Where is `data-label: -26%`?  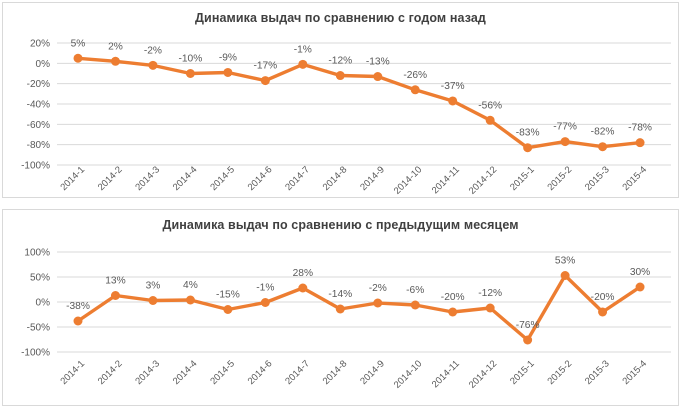 data-label: -26% is located at coordinates (415, 75).